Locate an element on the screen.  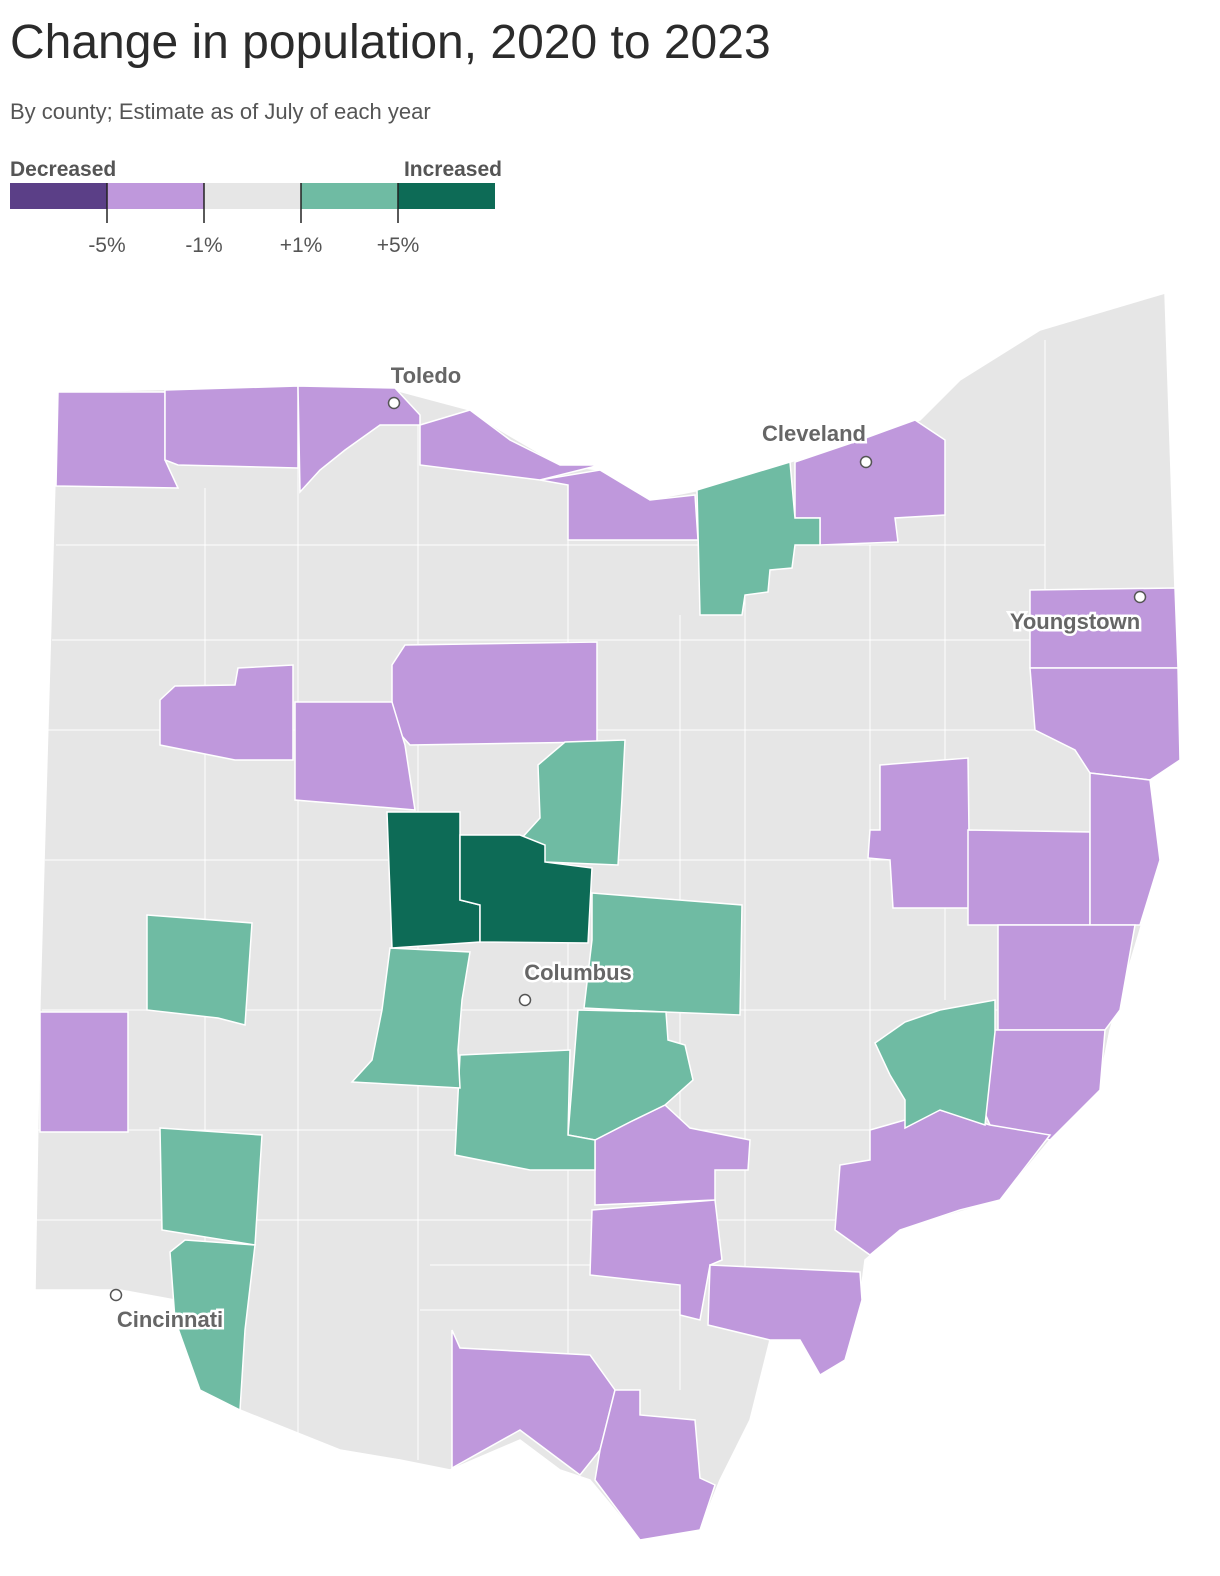
city-label: Cleveland is located at coordinates (814, 433).